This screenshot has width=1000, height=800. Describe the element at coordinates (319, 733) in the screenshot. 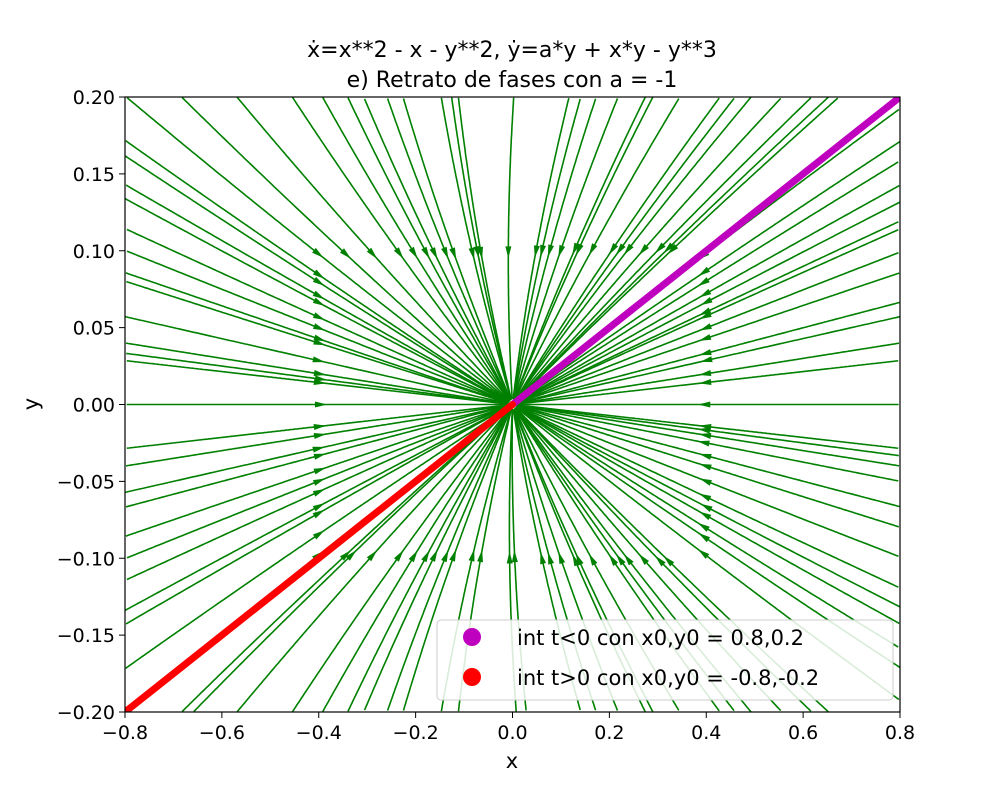

I see `x-tick-label: −0.4` at that location.